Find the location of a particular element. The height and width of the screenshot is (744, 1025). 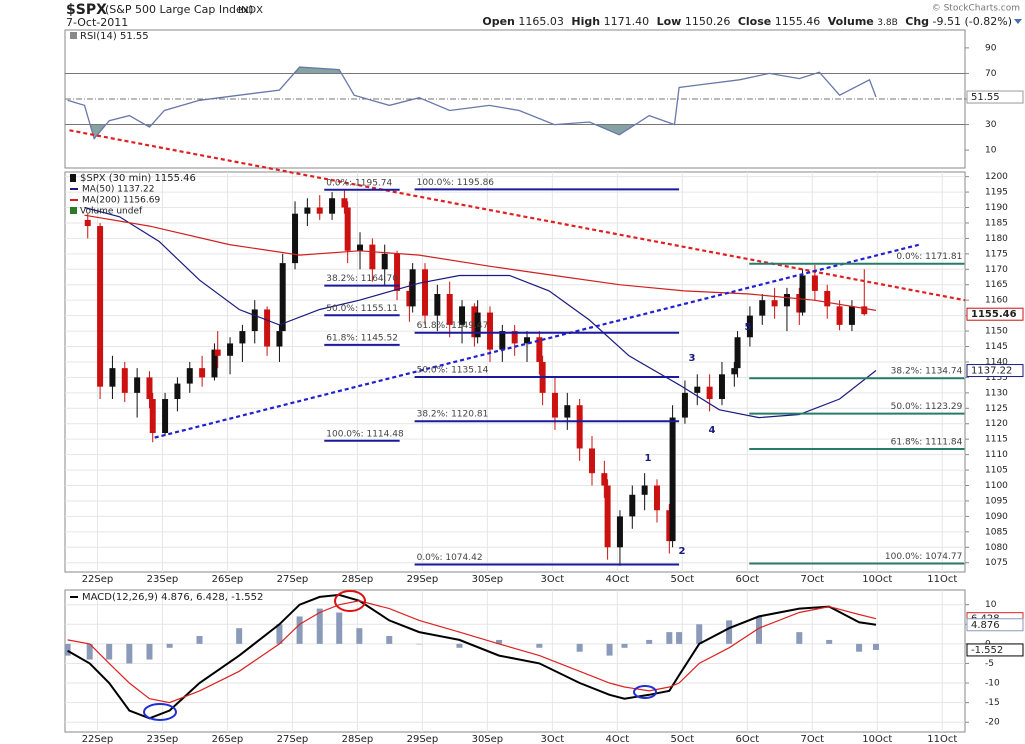

y-tick-label: 1120 is located at coordinates (996, 424).